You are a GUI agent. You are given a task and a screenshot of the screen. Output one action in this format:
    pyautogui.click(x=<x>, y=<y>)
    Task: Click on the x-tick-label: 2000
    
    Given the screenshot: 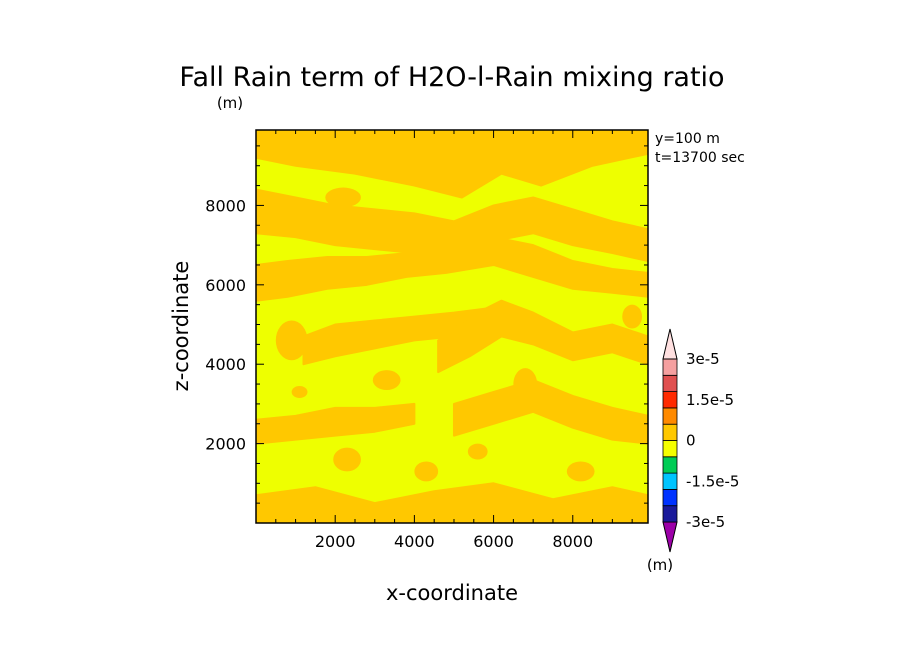 What is the action you would take?
    pyautogui.click(x=335, y=541)
    